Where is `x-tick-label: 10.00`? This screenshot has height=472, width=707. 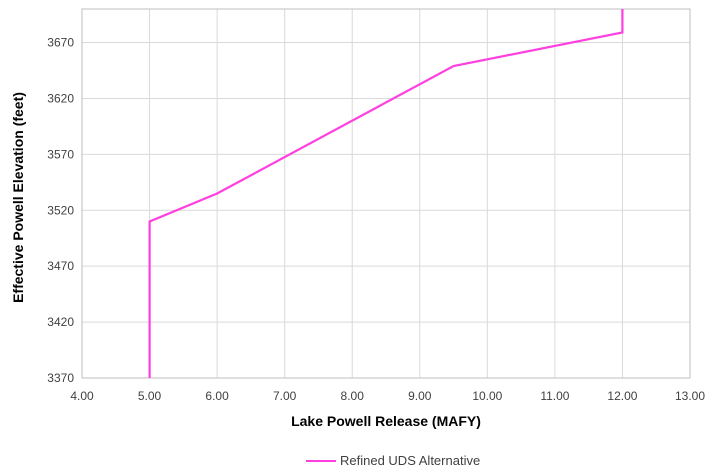
x-tick-label: 10.00 is located at coordinates (487, 396).